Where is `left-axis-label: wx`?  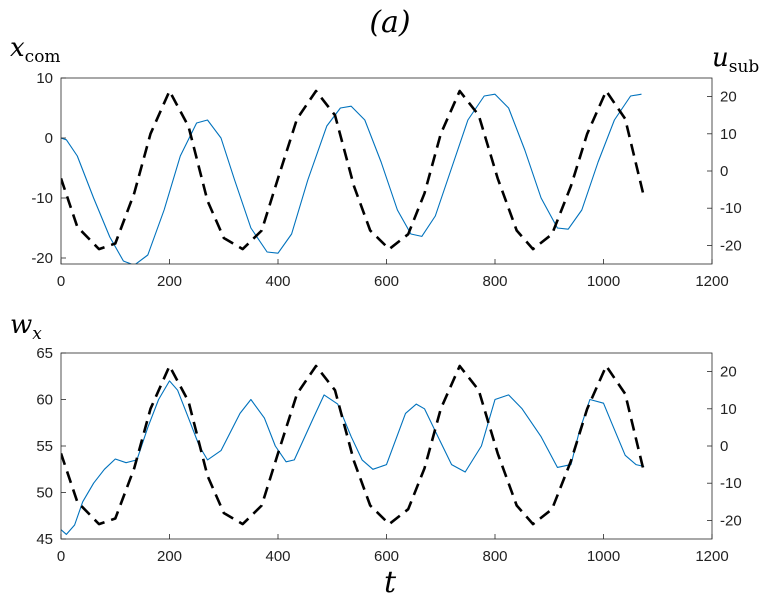
left-axis-label: wx is located at coordinates (26, 327).